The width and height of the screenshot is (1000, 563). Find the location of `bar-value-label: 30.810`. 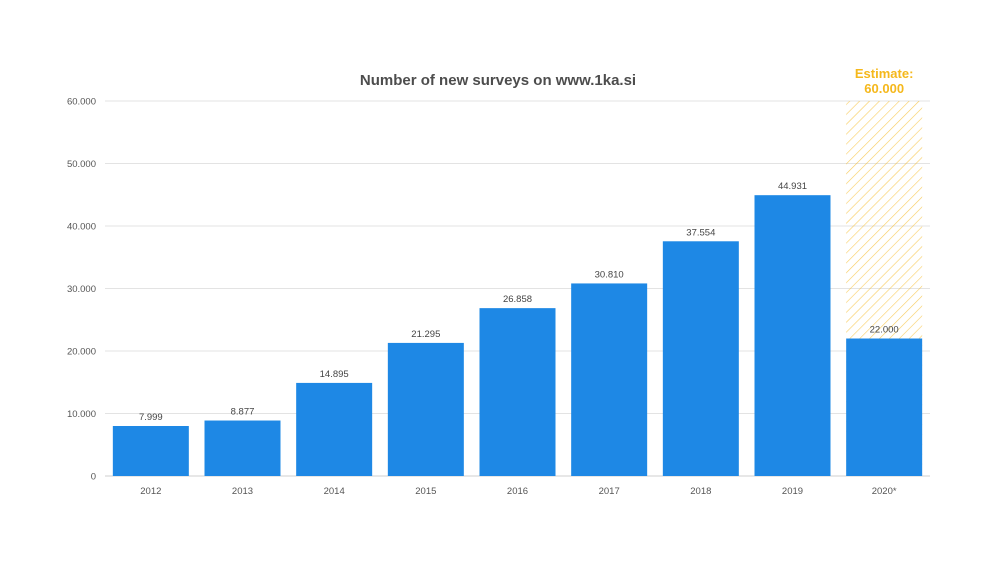

bar-value-label: 30.810 is located at coordinates (609, 274).